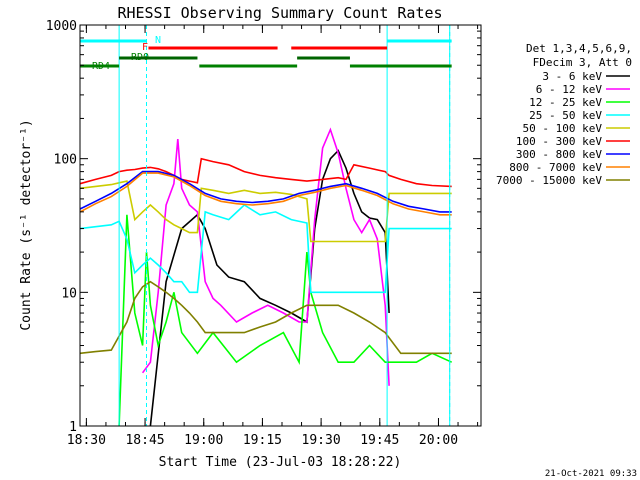 The image size is (640, 480). I want to click on generation-timestamp: 21-Oct-2021 09:33, so click(591, 474).